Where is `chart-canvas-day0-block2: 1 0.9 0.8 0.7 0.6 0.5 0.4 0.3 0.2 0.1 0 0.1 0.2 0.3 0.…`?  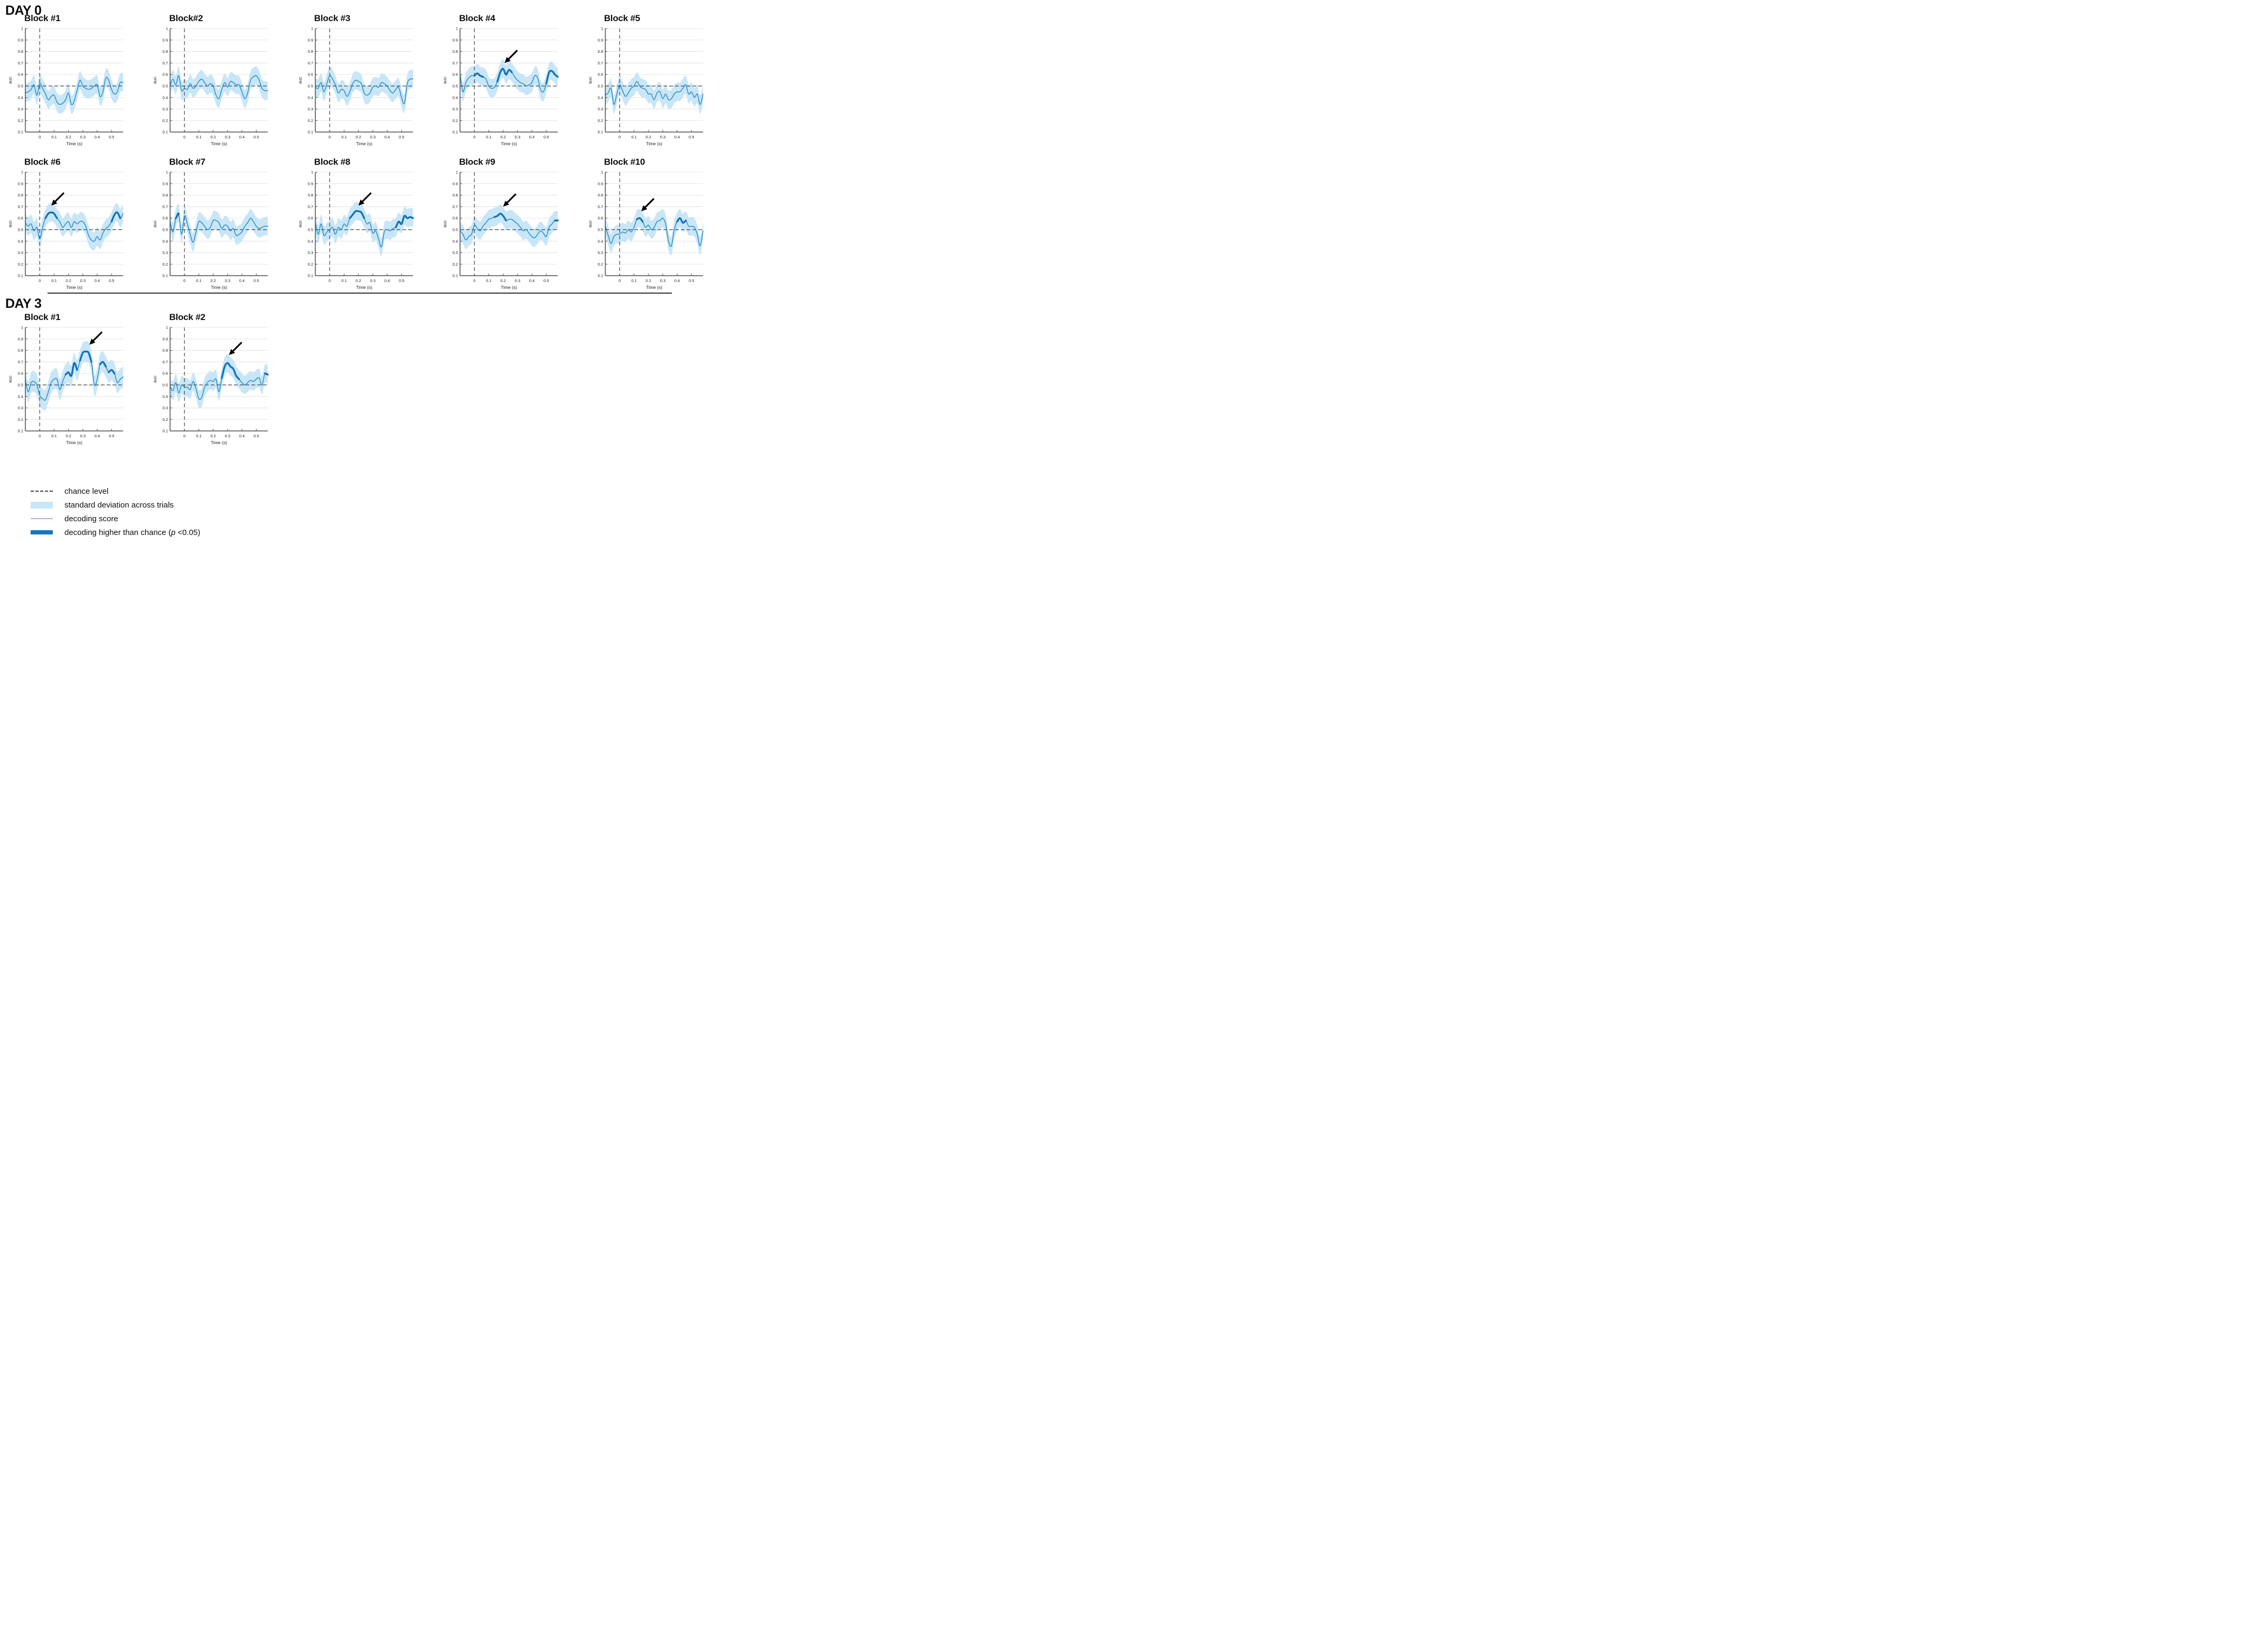 chart-canvas-day0-block2: 1 0.9 0.8 0.7 0.6 0.5 0.4 0.3 0.2 0.1 0 0.1 0.2 0.3 0.… is located at coordinates (210, 86).